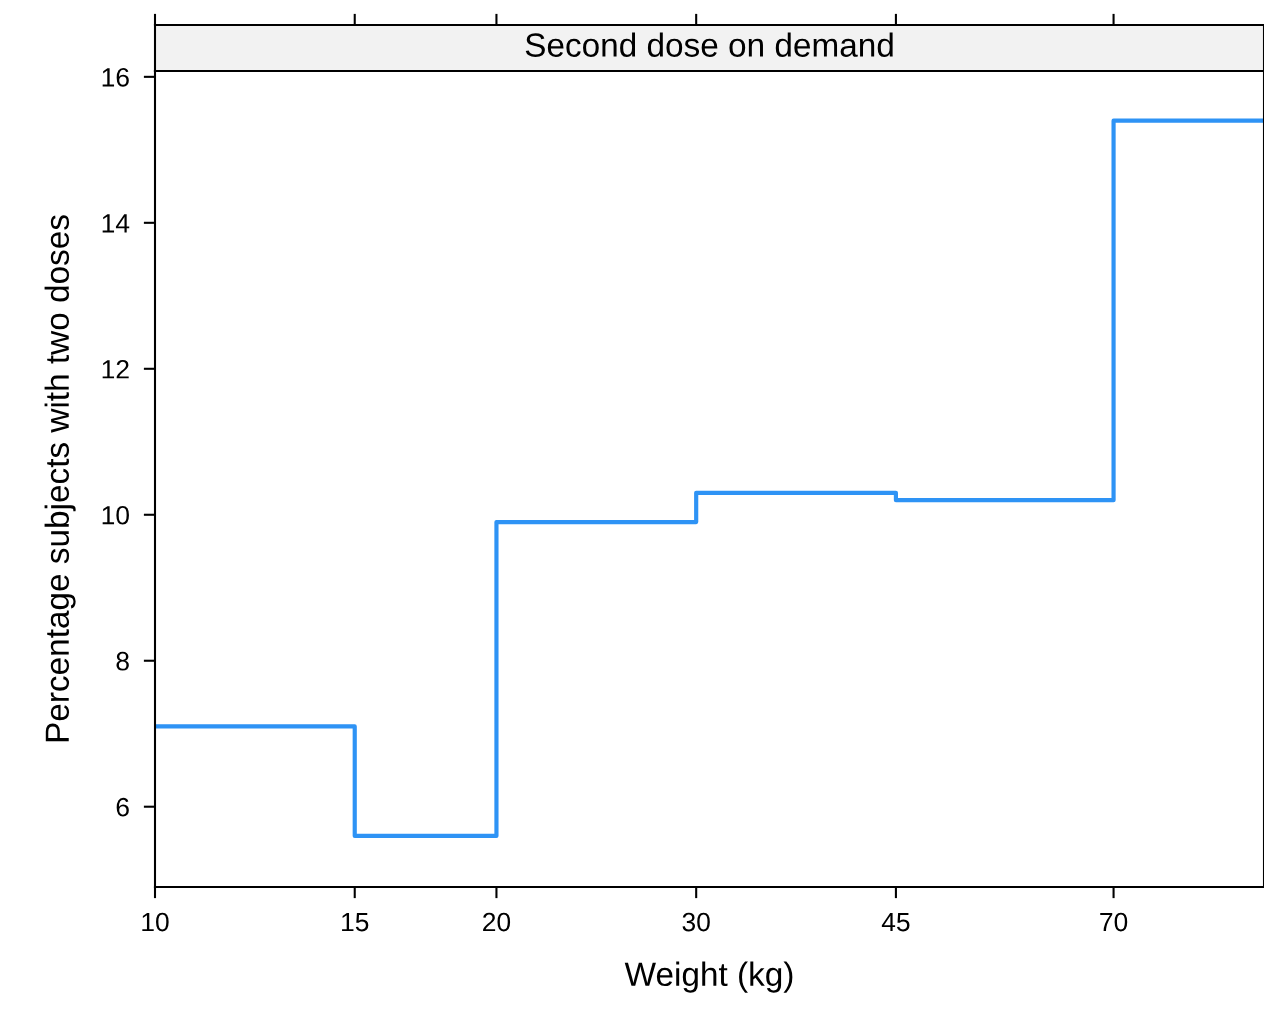 The height and width of the screenshot is (1022, 1264). Describe the element at coordinates (116, 223) in the screenshot. I see `y-tick-label: 14` at that location.